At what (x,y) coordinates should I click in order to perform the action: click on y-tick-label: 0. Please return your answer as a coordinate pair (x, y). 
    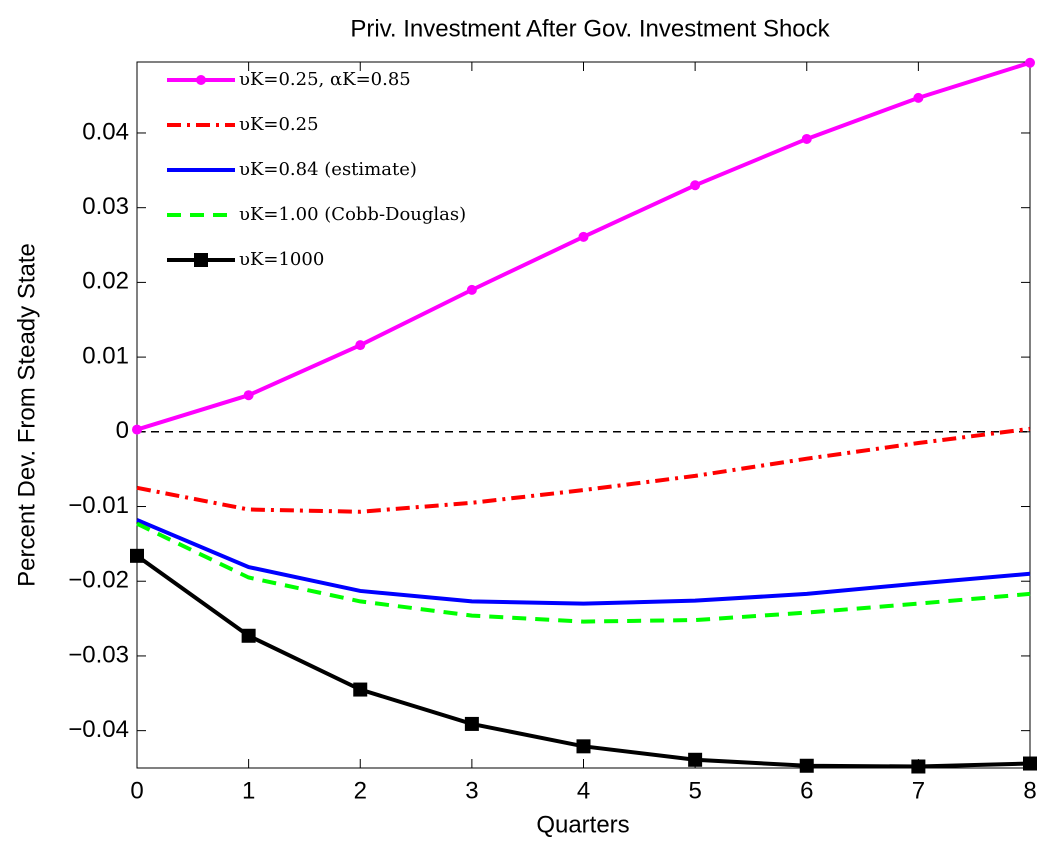
    Looking at the image, I should click on (122, 430).